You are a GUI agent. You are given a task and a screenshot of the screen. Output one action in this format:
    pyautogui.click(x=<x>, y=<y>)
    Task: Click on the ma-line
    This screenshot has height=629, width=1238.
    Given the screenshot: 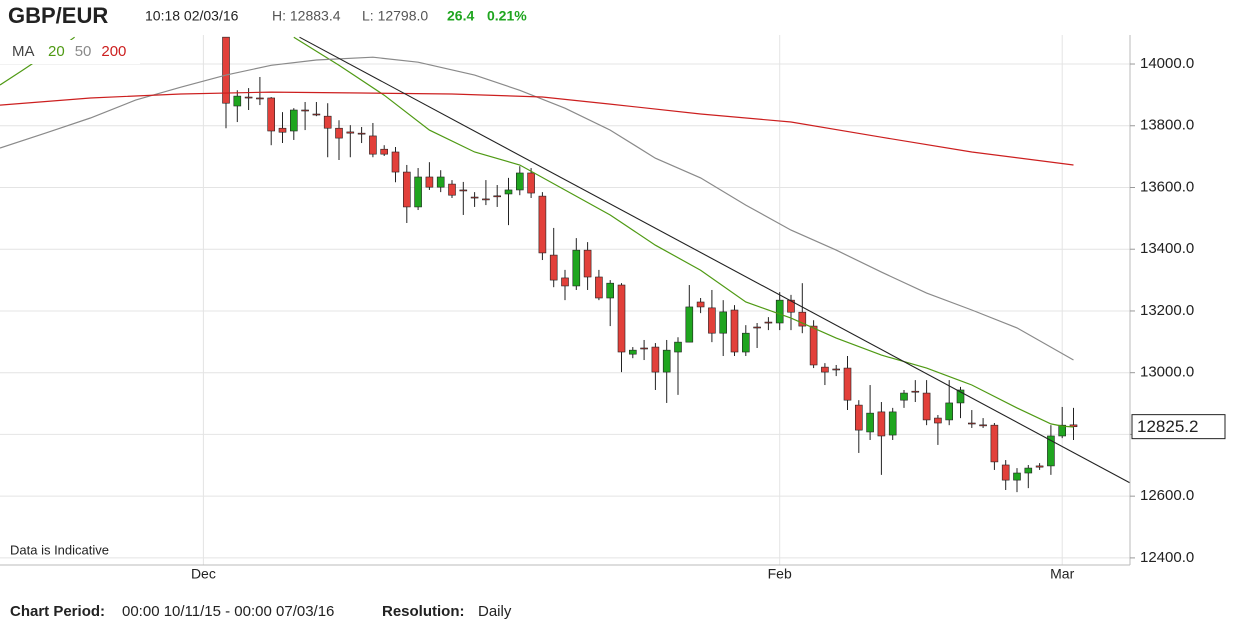 What is the action you would take?
    pyautogui.click(x=537, y=128)
    